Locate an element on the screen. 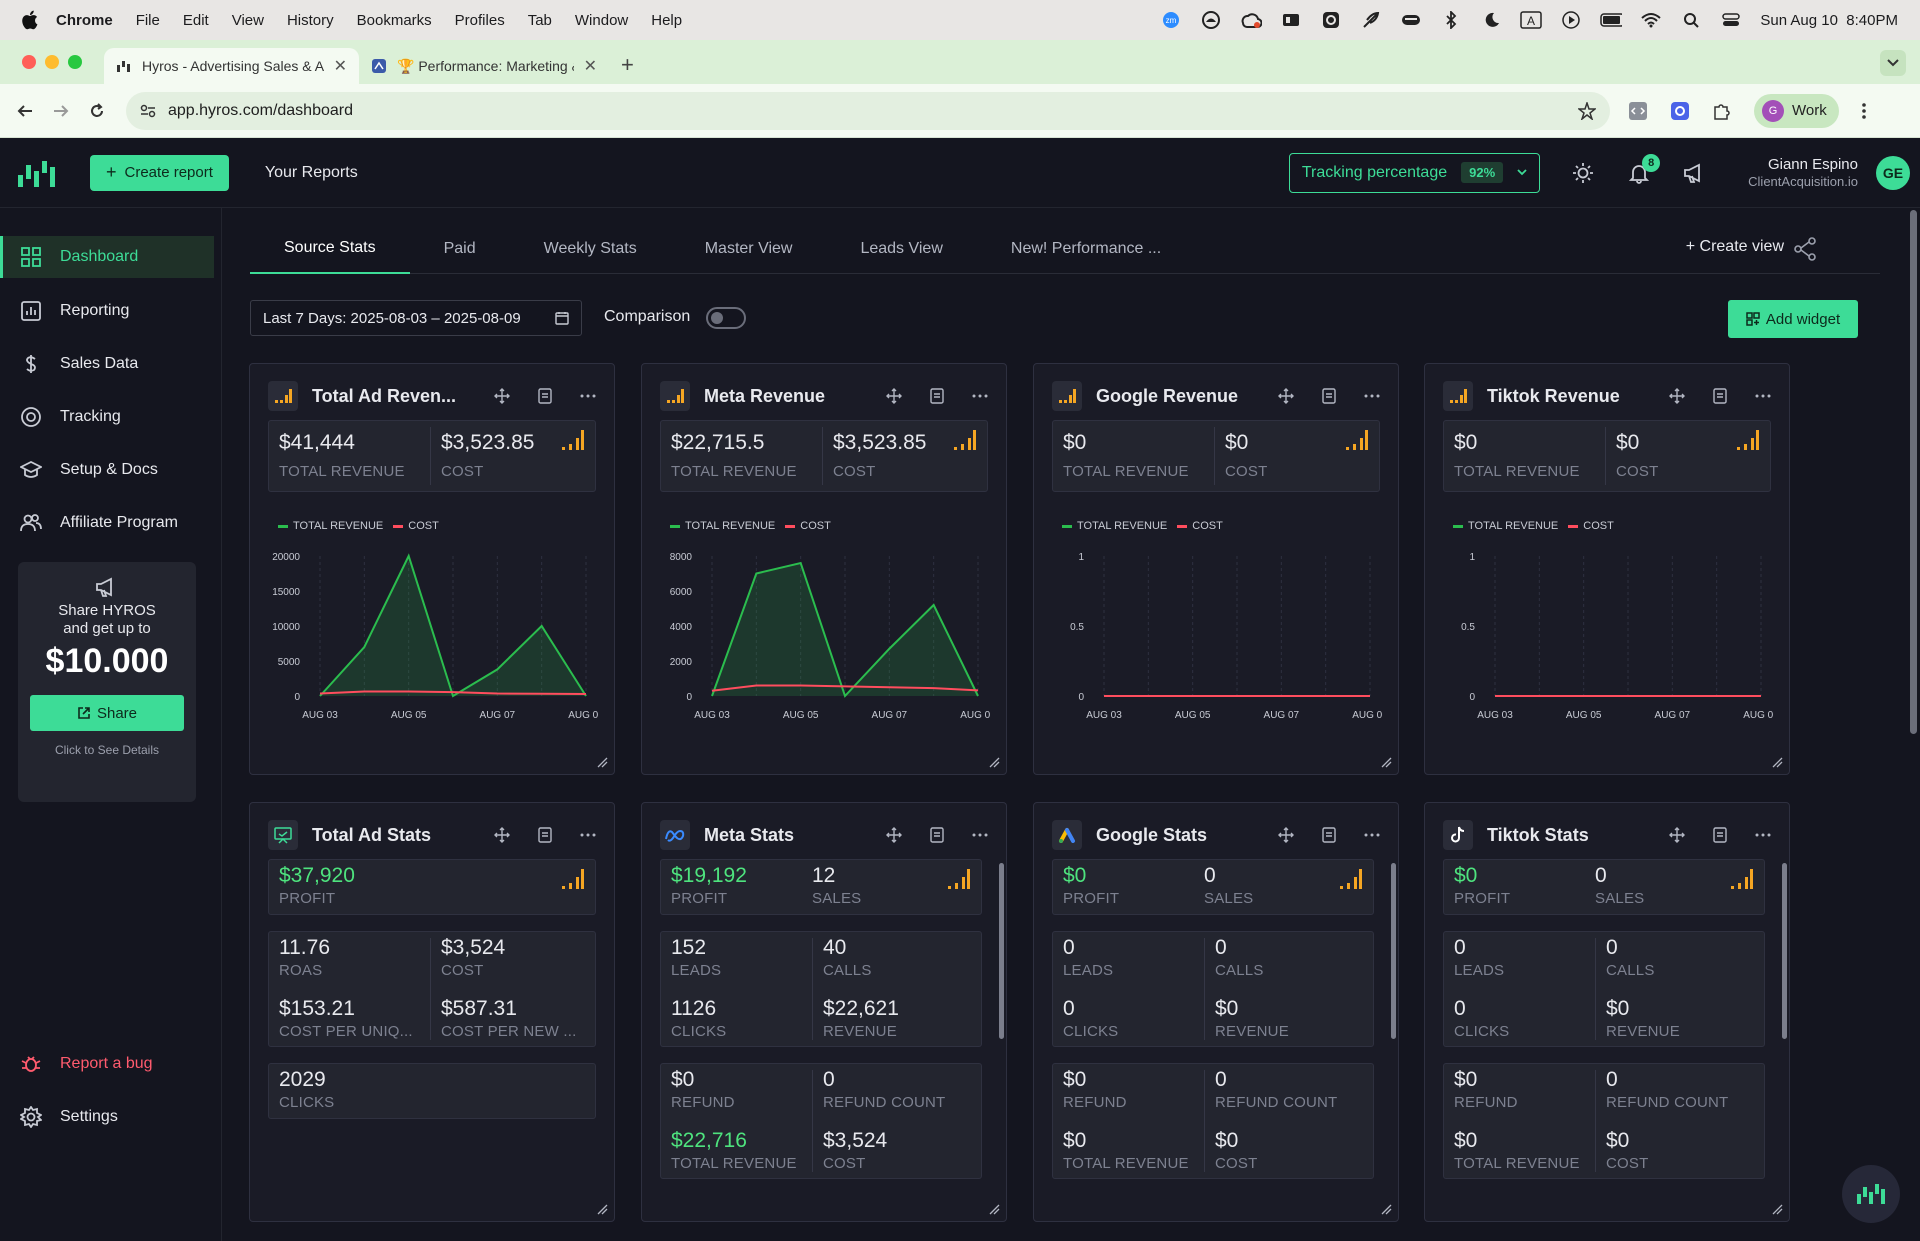  focus-moon-icon is located at coordinates (1491, 20).